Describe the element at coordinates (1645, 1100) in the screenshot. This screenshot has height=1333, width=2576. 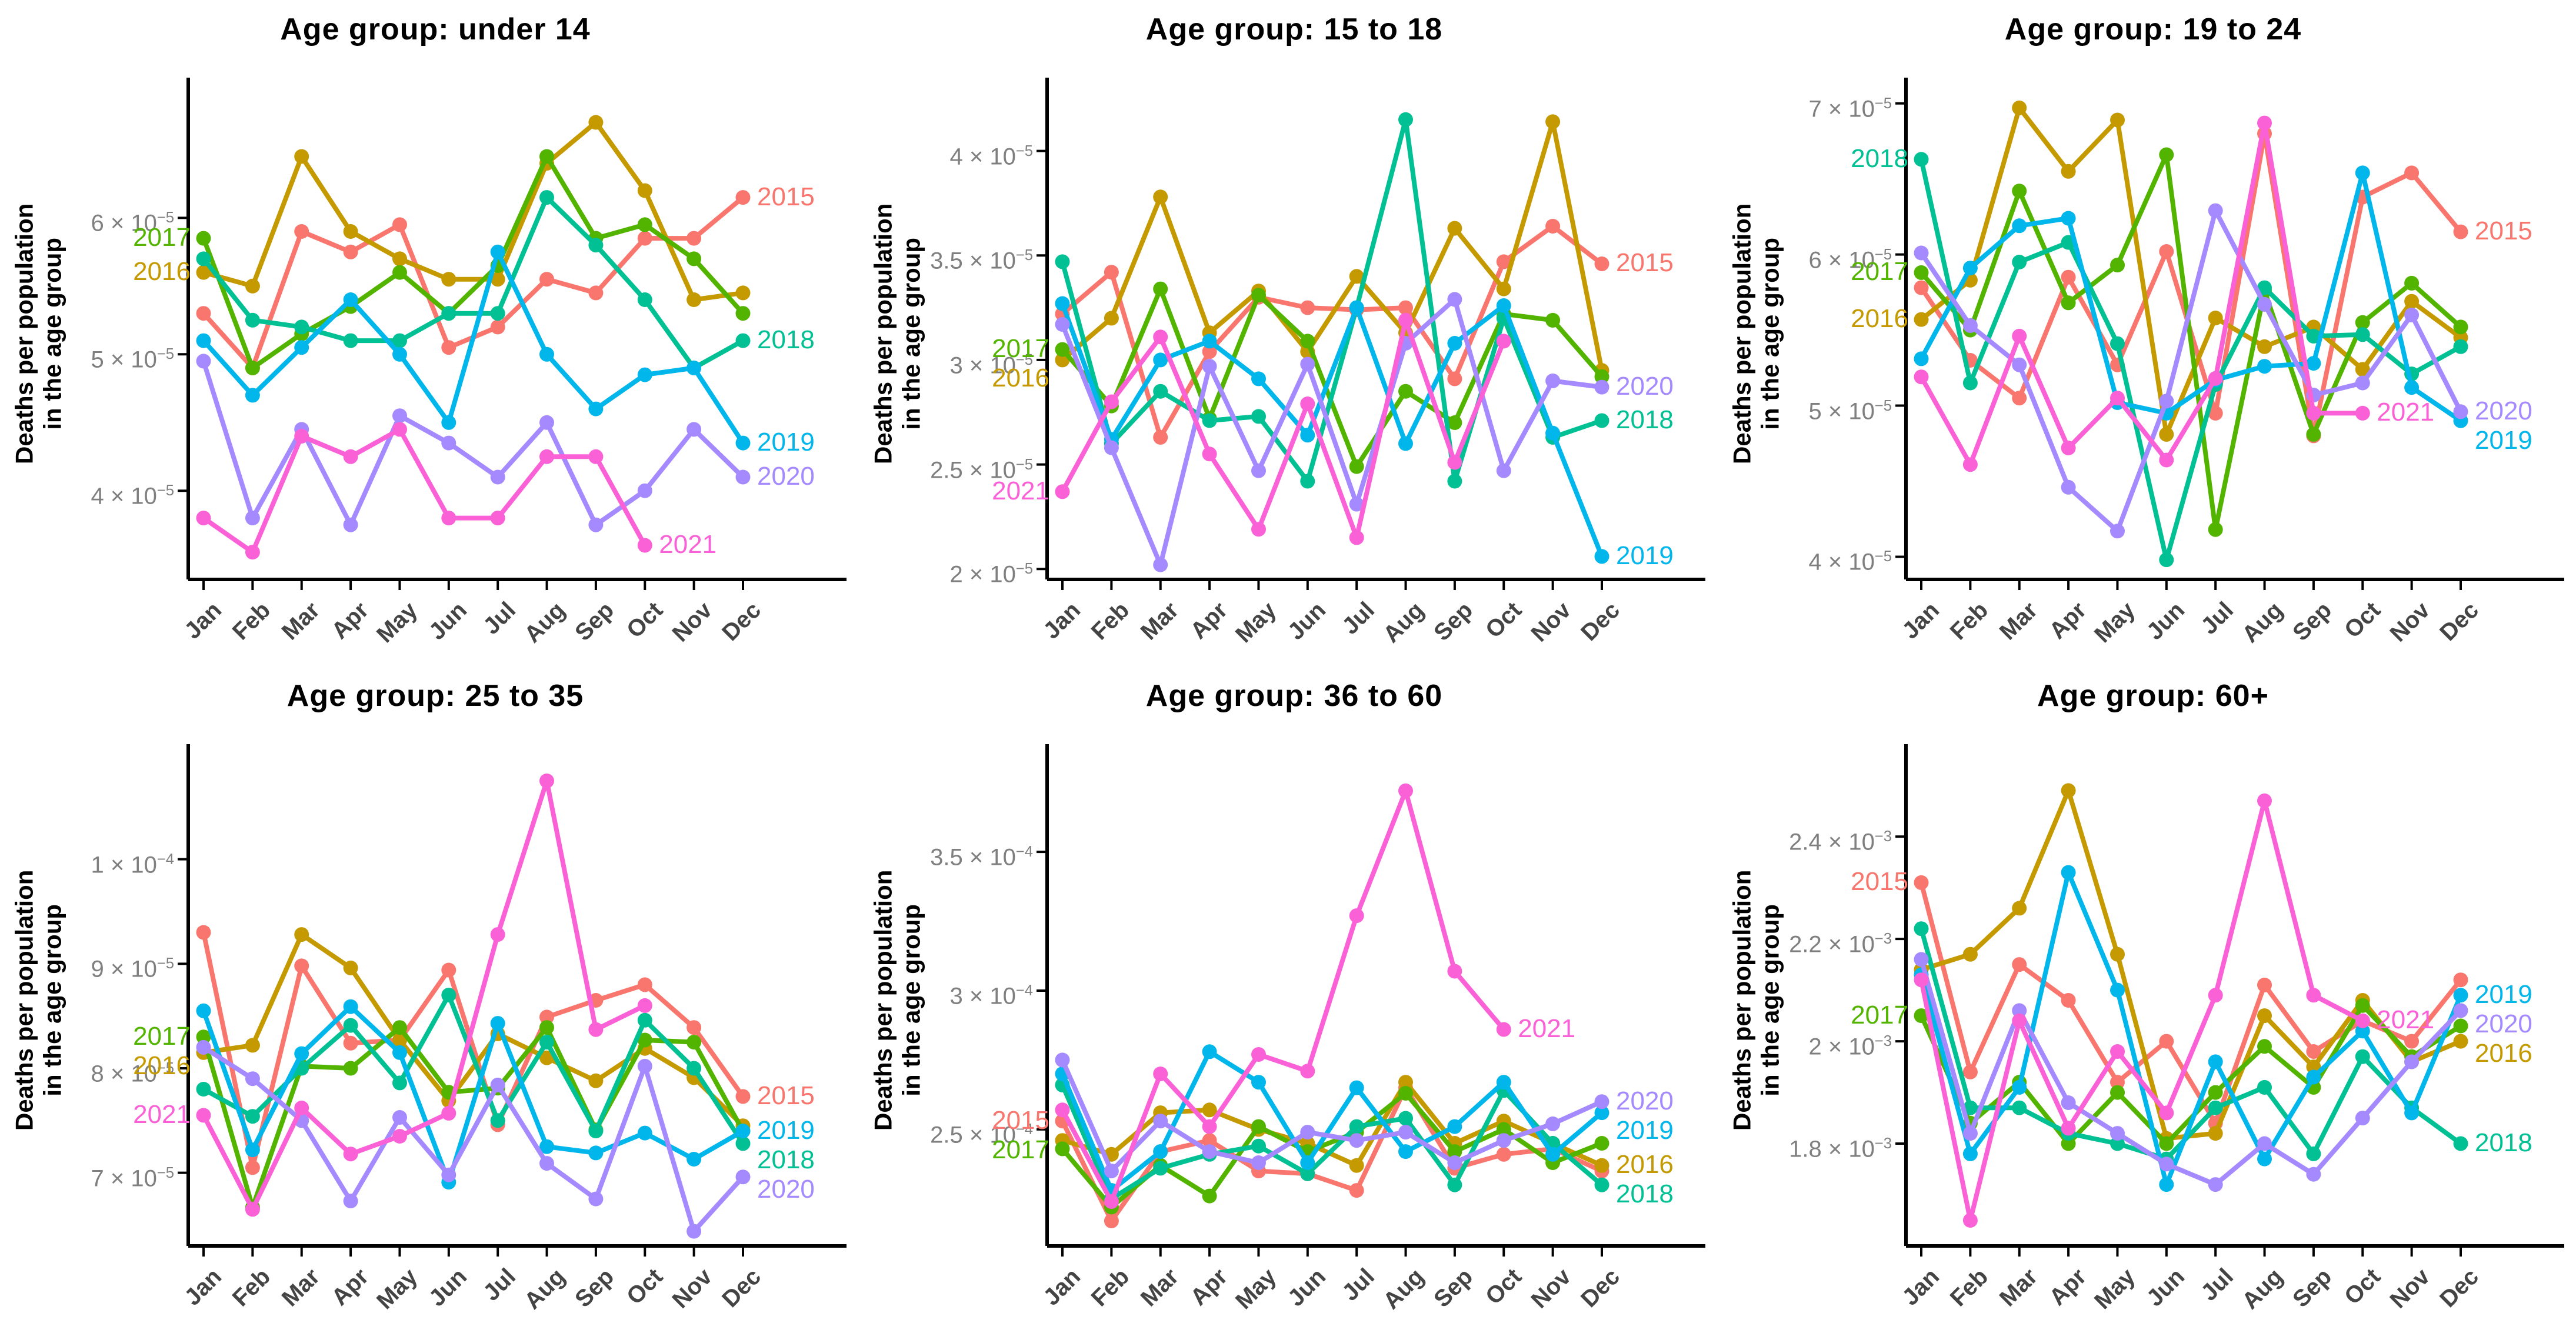
I see `year-label-2020: 2020` at that location.